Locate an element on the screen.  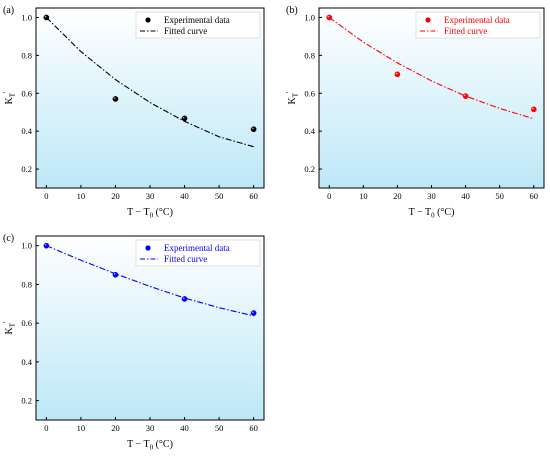
panel-label: (b) is located at coordinates (292, 10).